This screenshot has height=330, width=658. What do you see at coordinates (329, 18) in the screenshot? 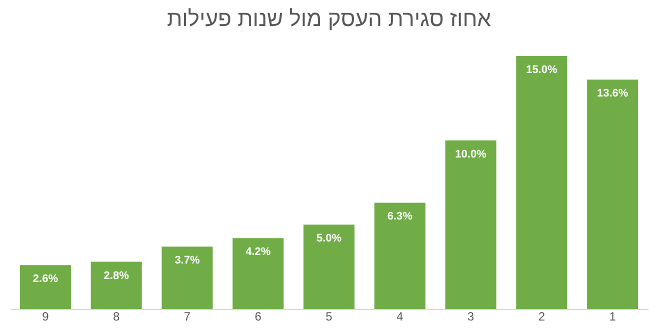
I see `chart-title: אחוז סגירת העסק מול שנות פעילות` at bounding box center [329, 18].